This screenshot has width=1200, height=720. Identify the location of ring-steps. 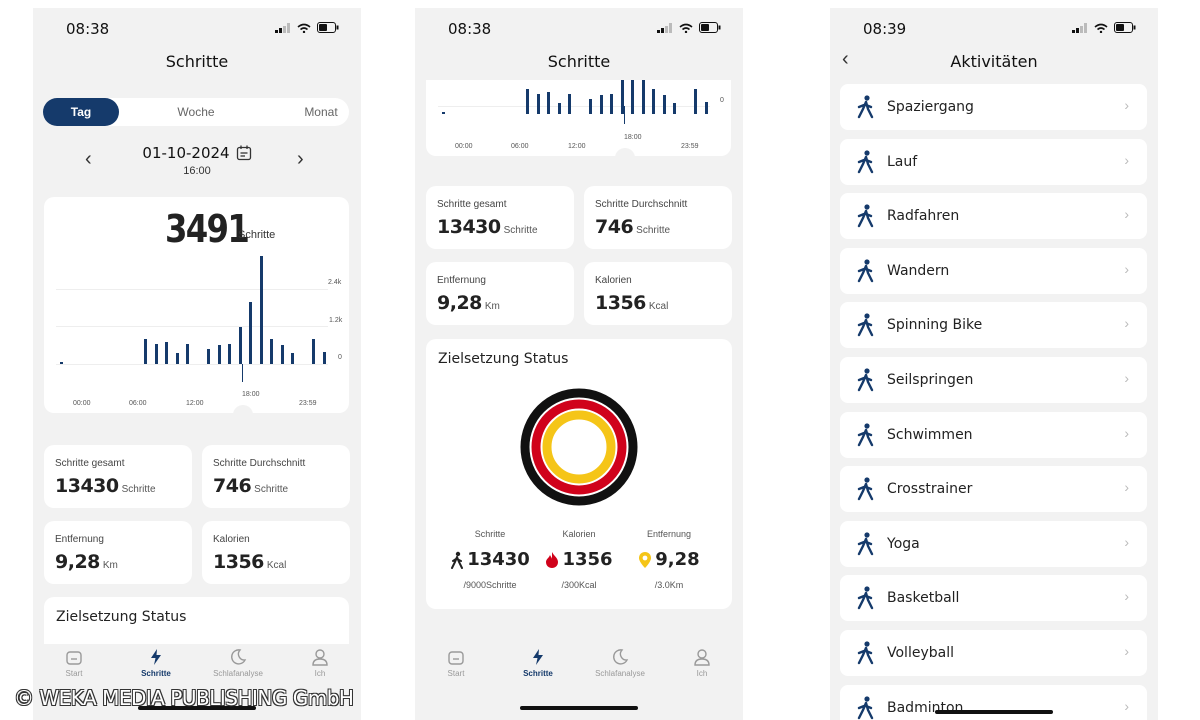
(579, 447).